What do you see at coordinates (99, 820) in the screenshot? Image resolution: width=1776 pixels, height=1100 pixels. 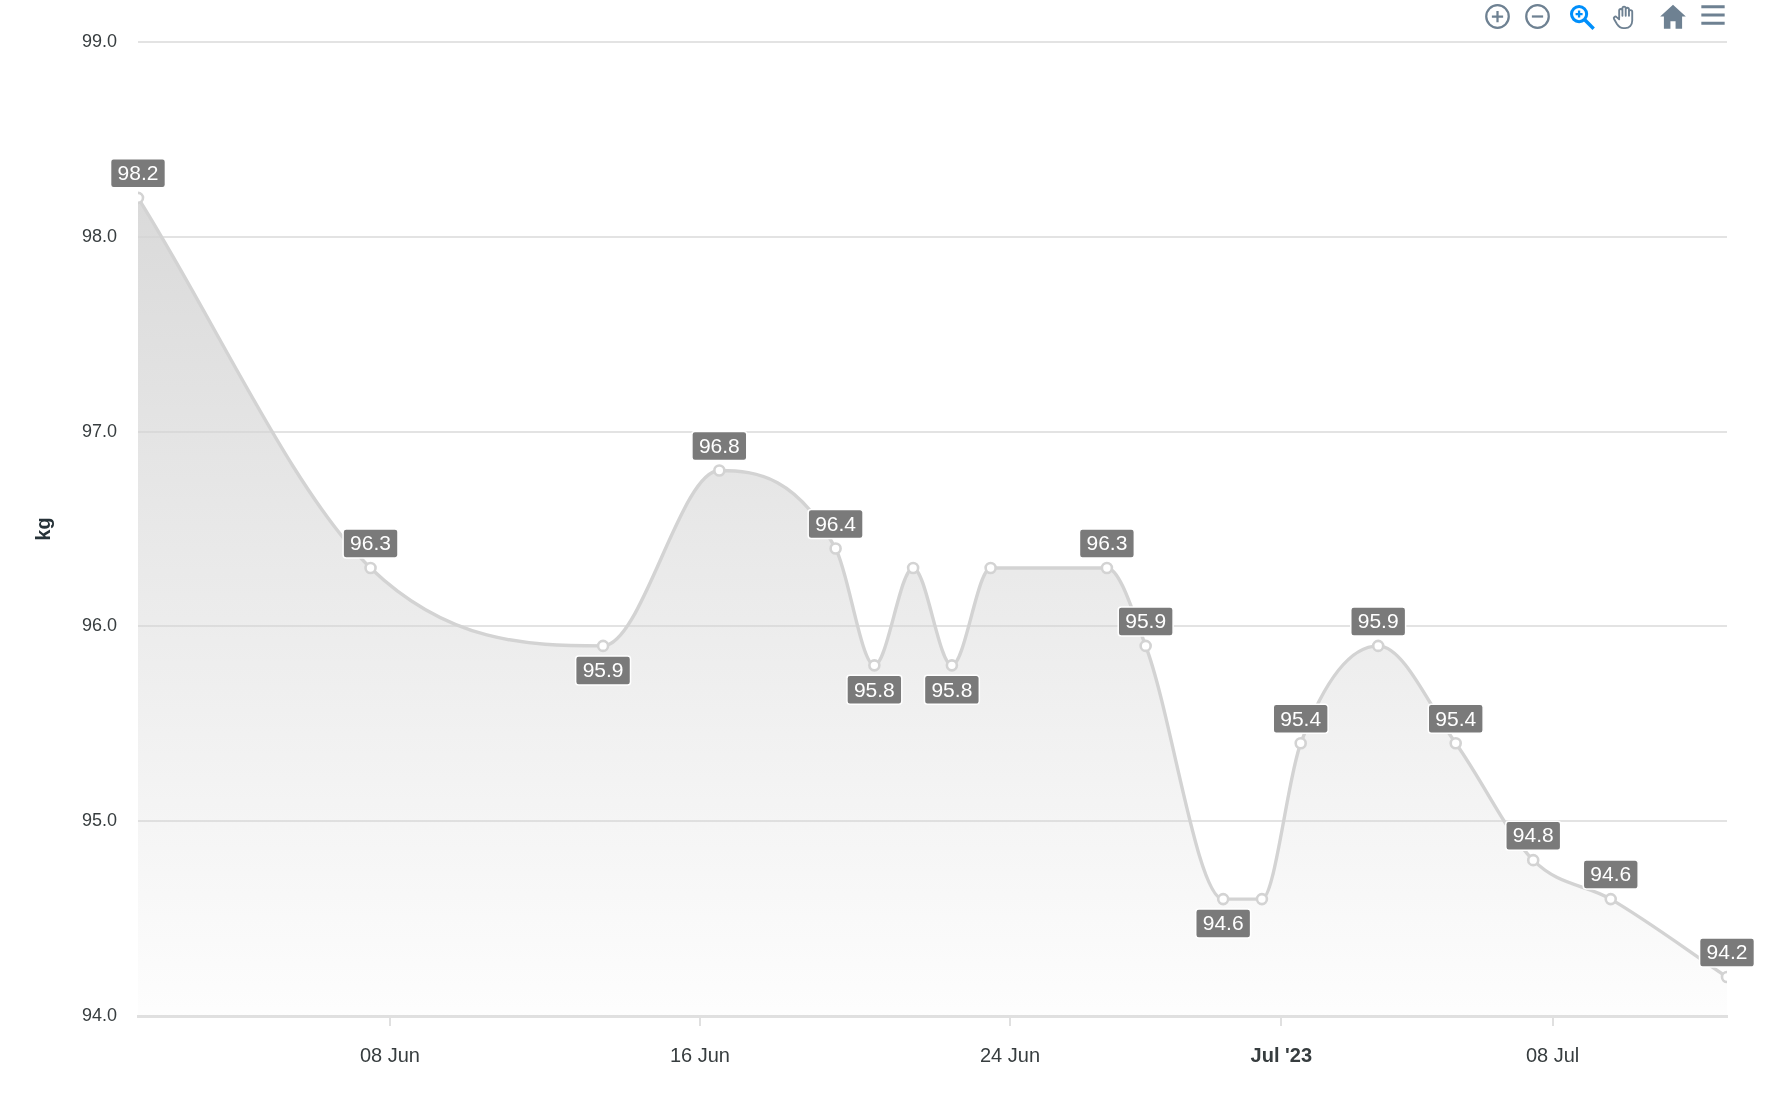 I see `y-tick-label: 95.0` at bounding box center [99, 820].